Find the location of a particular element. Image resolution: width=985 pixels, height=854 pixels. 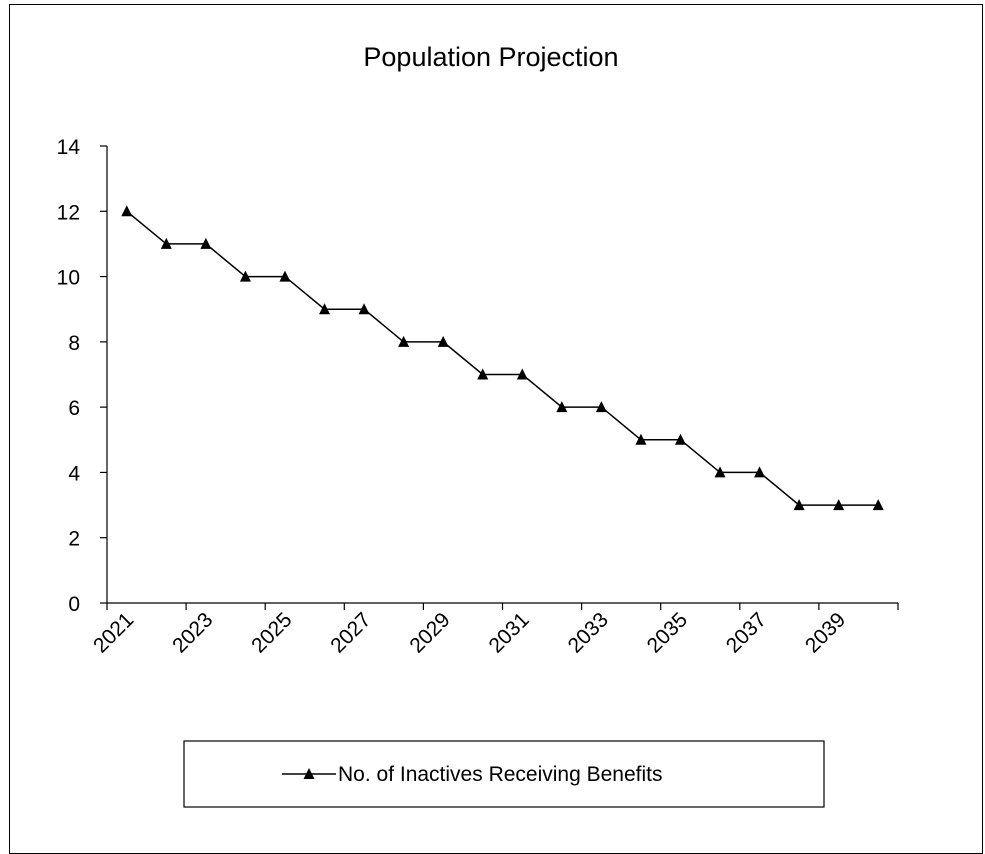

x-tick-label: 2029 is located at coordinates (429, 632).